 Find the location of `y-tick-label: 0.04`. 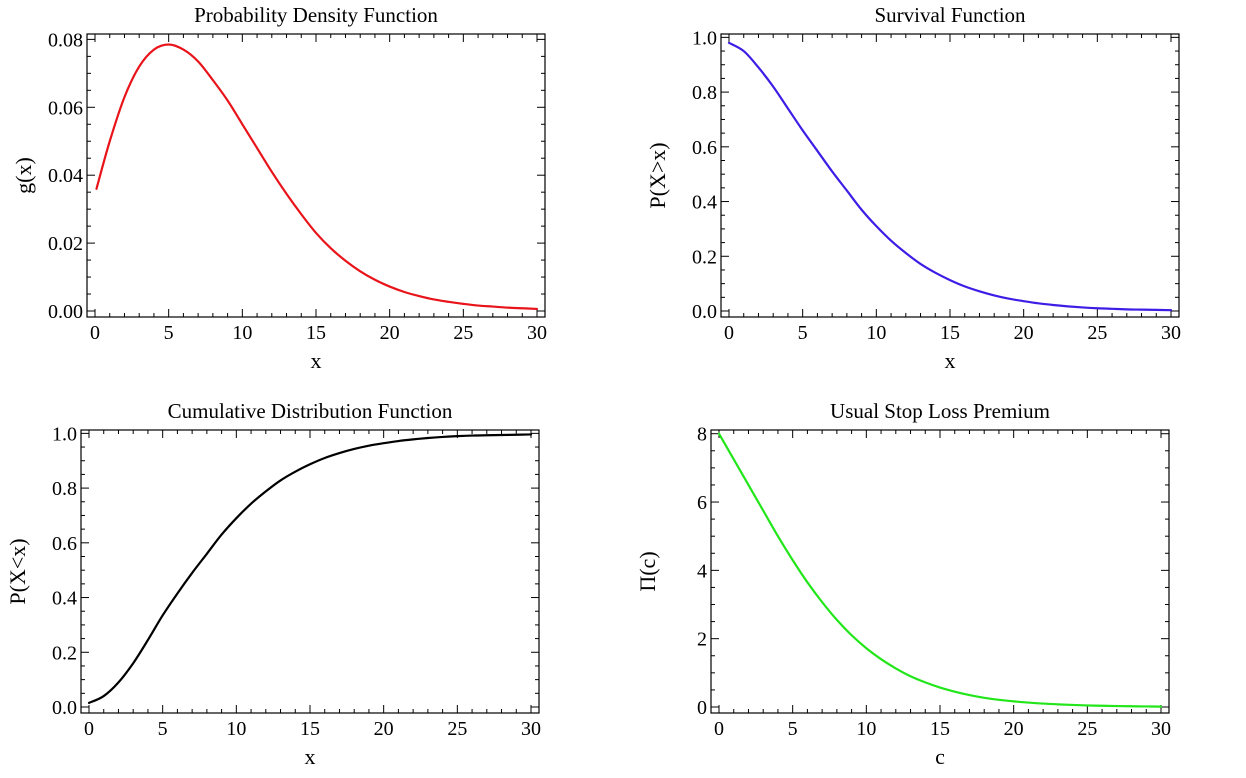

y-tick-label: 0.04 is located at coordinates (65, 176).